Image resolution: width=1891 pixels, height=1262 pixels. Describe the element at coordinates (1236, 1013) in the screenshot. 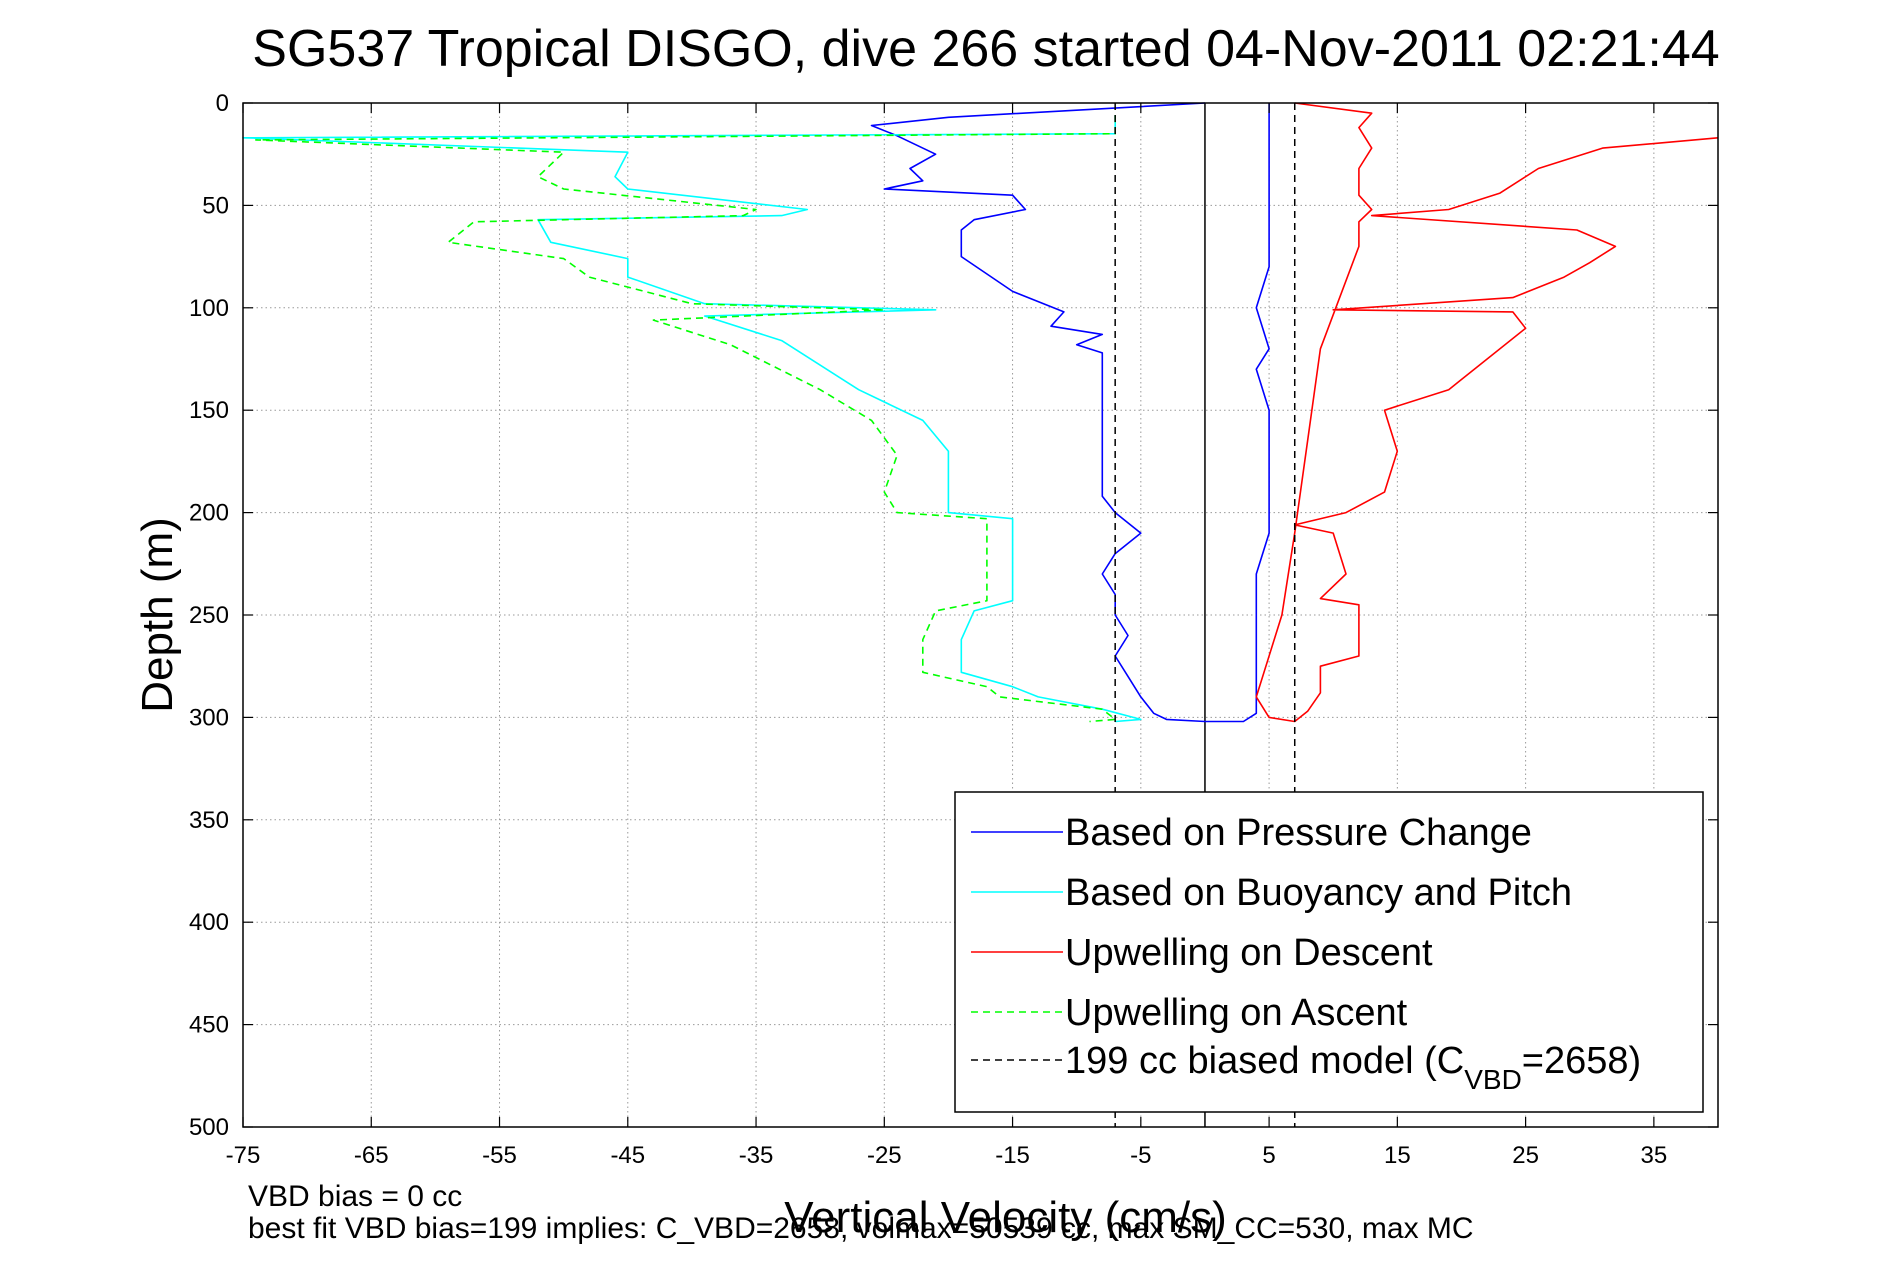

I see `legend-label-4: Upwelling on Ascent` at that location.